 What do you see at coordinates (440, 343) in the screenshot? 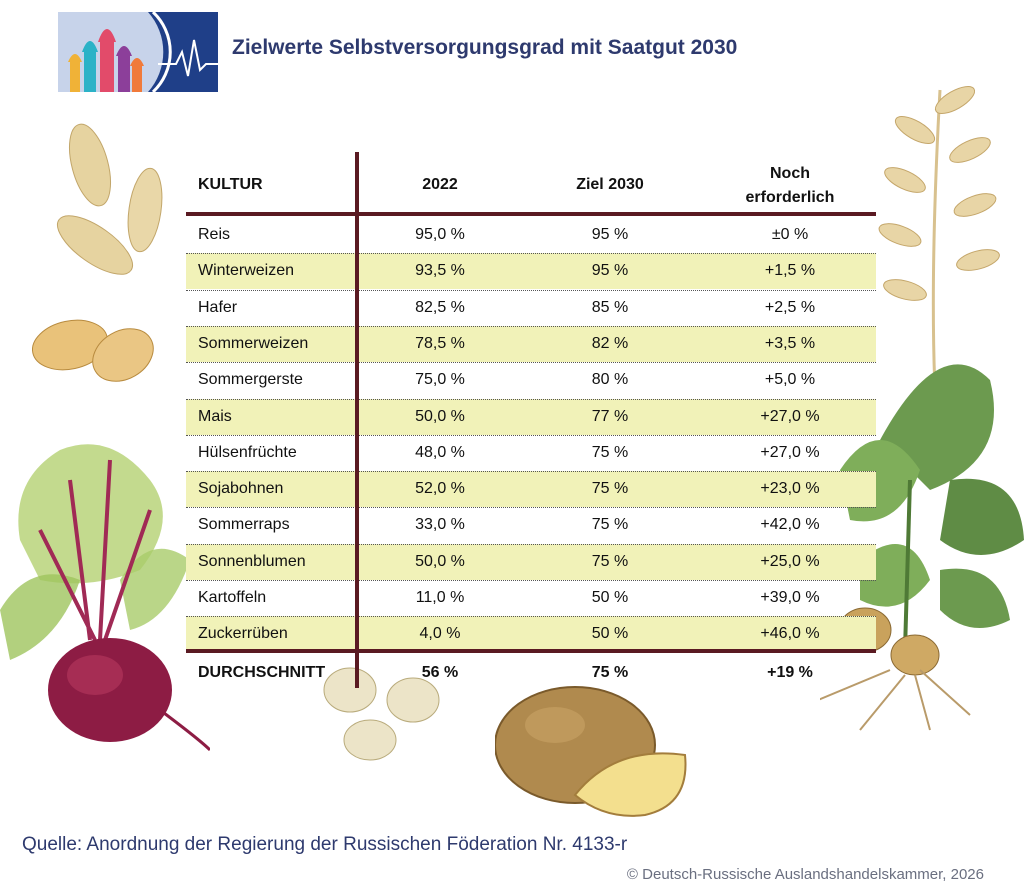
I see `table-cell-y2022: 78,5 %` at bounding box center [440, 343].